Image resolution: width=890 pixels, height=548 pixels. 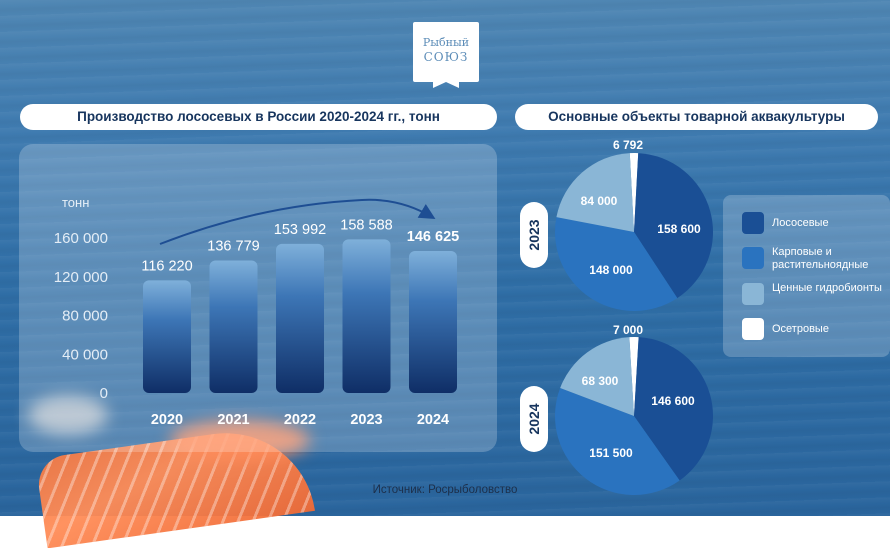 I want to click on y-tick-label: 80 000, so click(x=85, y=316).